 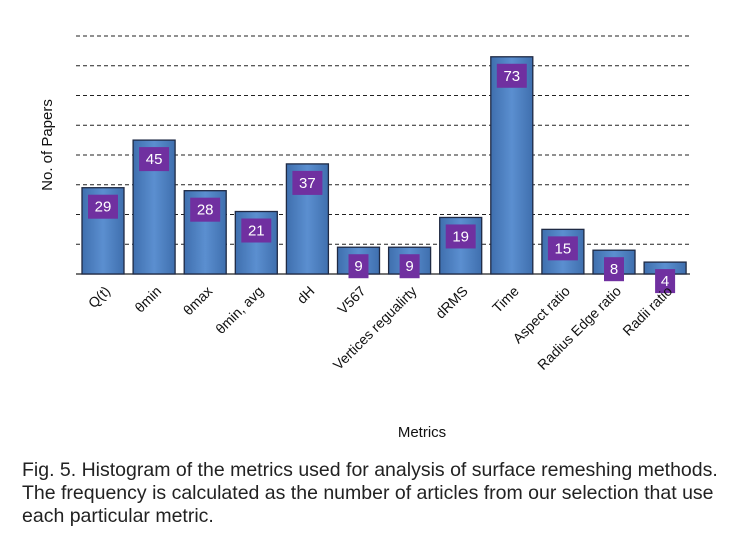 What do you see at coordinates (147, 299) in the screenshot?
I see `x-tick-label: θmin` at bounding box center [147, 299].